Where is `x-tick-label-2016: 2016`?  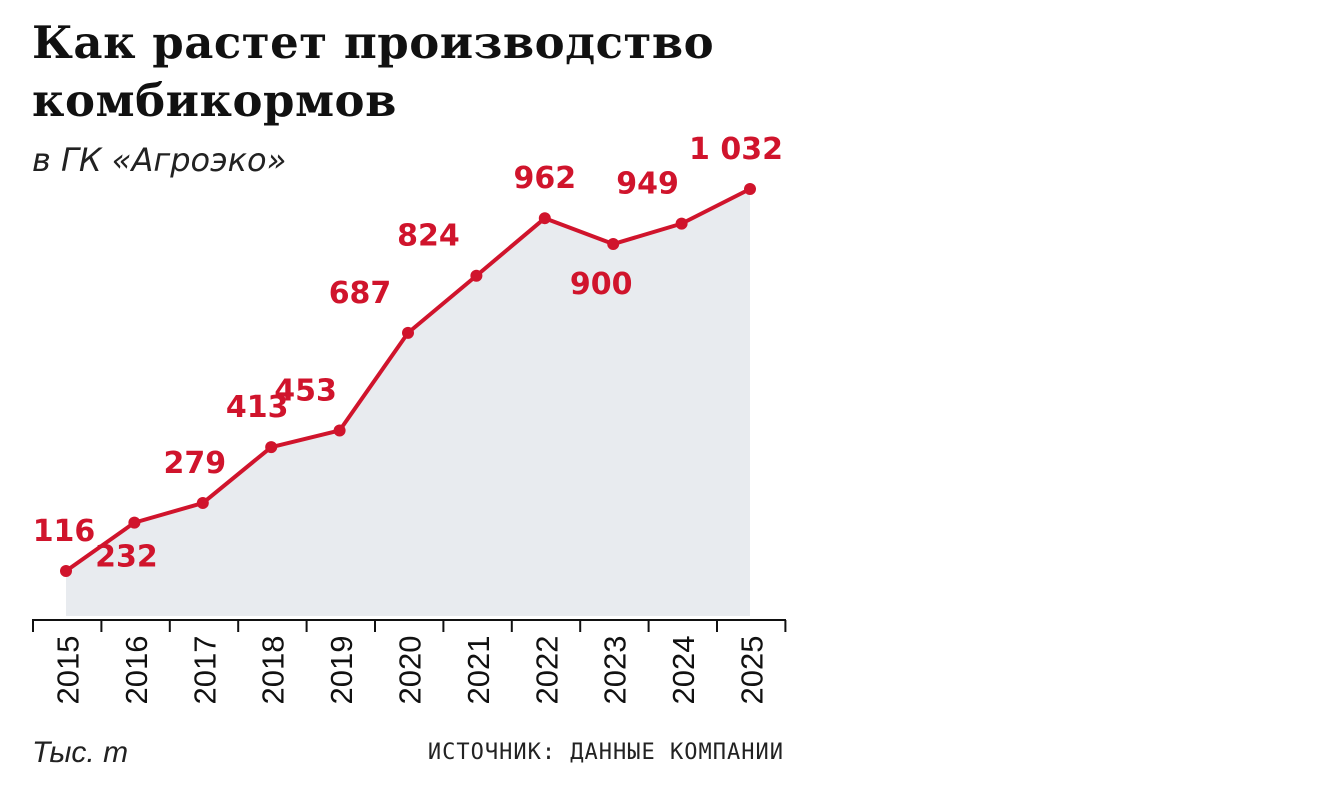 x-tick-label-2016: 2016 is located at coordinates (136, 670).